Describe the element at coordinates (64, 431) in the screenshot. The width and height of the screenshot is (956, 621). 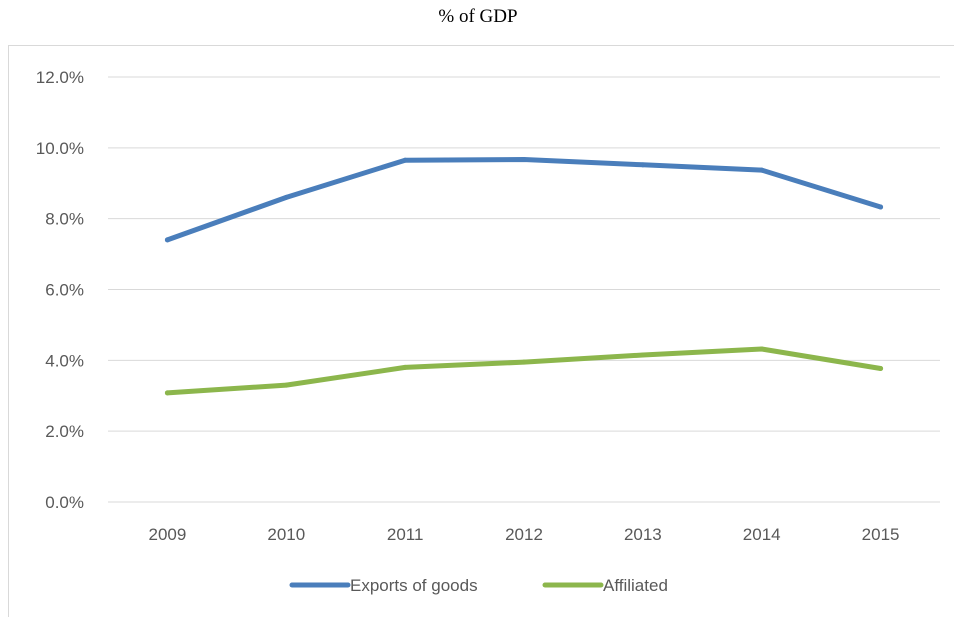
I see `y-tick-label: 2.0%` at that location.